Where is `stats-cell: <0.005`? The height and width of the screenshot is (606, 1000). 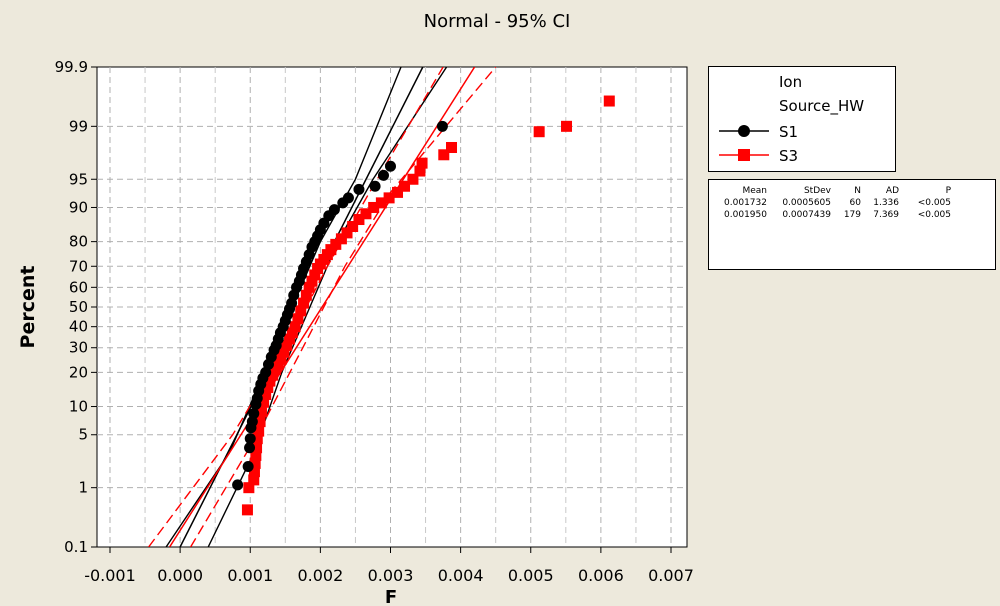
stats-cell: <0.005 is located at coordinates (934, 203).